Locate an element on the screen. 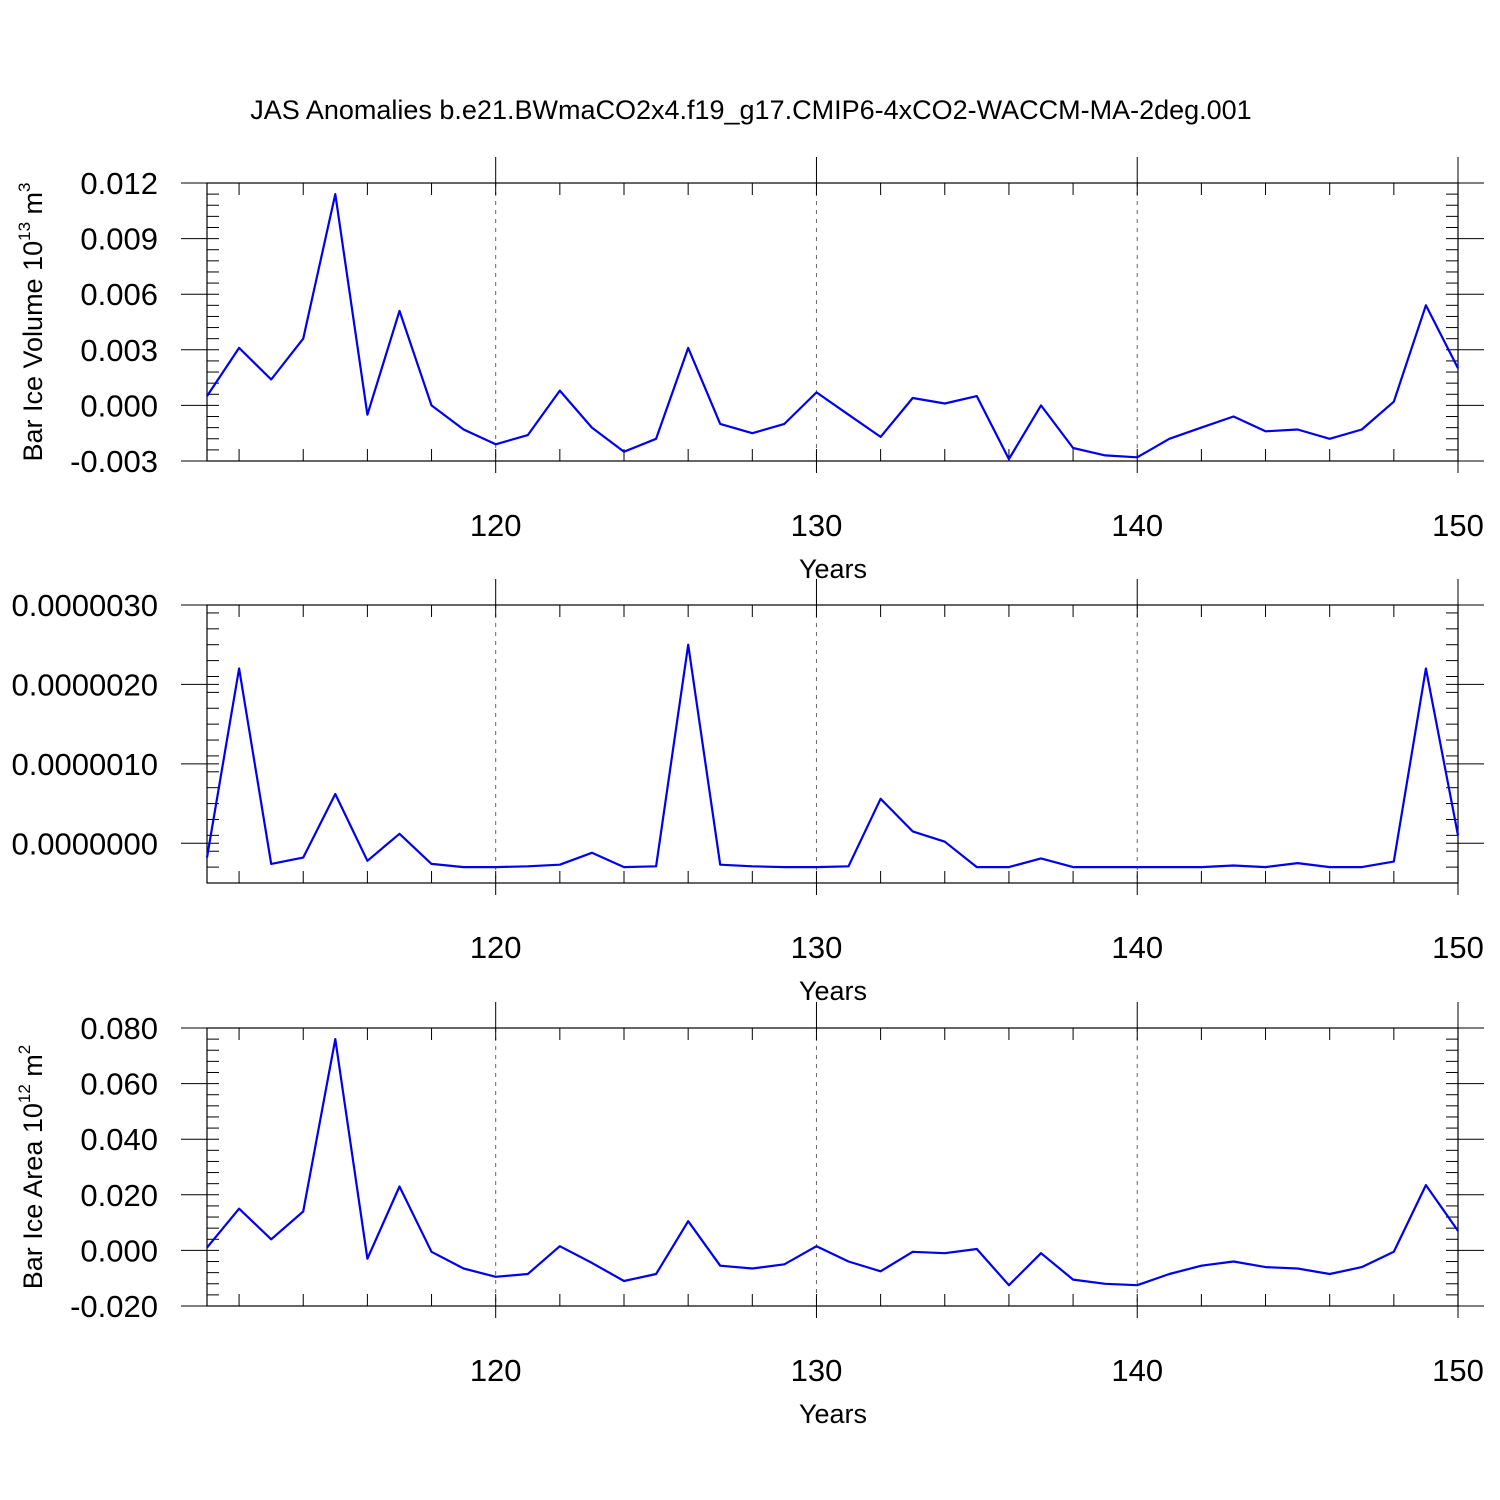  y-tick-label: 0.006 is located at coordinates (119, 294).